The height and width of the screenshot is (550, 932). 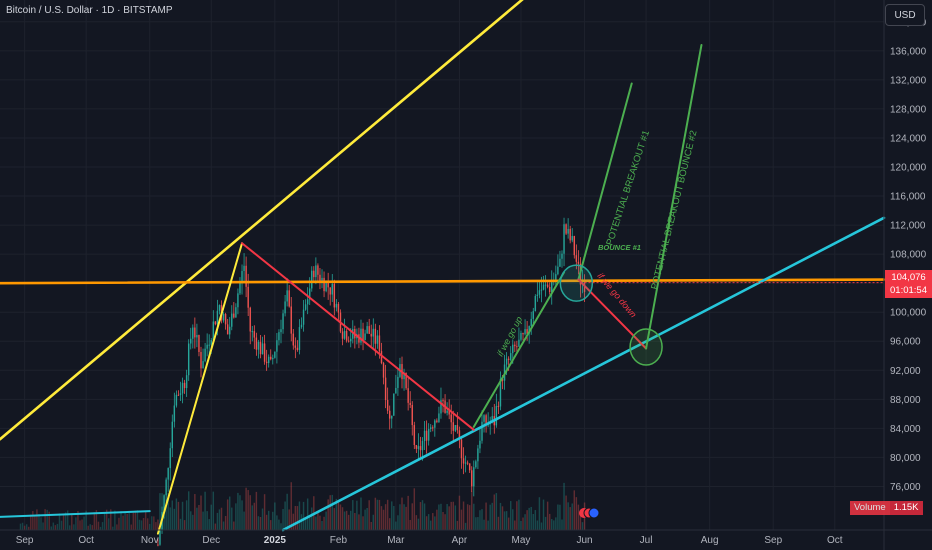 I want to click on label-potential-breakout-bounce-2: POTENTIAL BREAKOUT BOUNCE #2, so click(x=674, y=209).